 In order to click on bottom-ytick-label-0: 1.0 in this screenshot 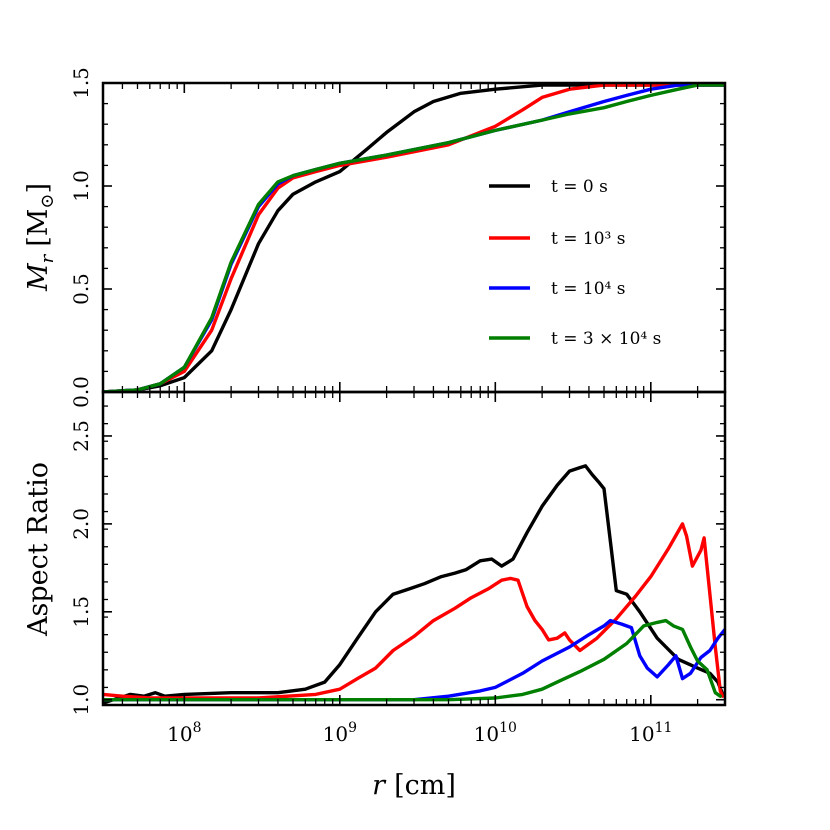, I will do `click(81, 700)`.